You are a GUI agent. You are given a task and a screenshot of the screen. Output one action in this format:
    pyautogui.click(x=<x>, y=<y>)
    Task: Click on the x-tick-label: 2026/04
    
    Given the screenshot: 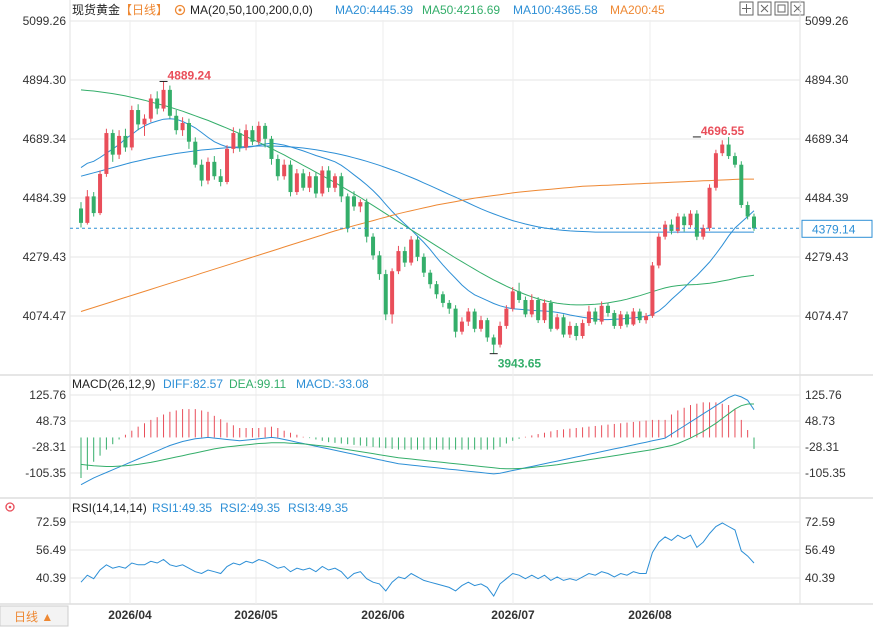 What is the action you would take?
    pyautogui.click(x=130, y=615)
    